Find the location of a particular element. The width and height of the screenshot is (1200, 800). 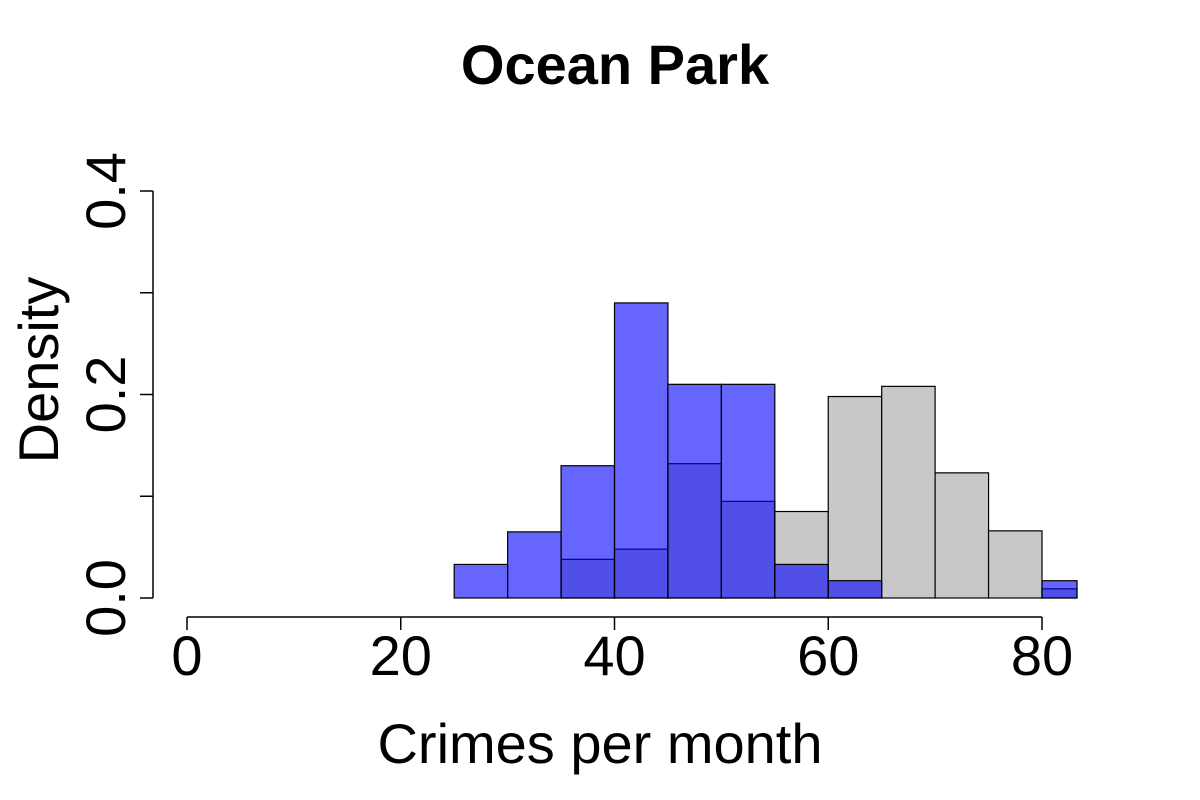

y-tick-label: 0.0 is located at coordinates (105, 598).